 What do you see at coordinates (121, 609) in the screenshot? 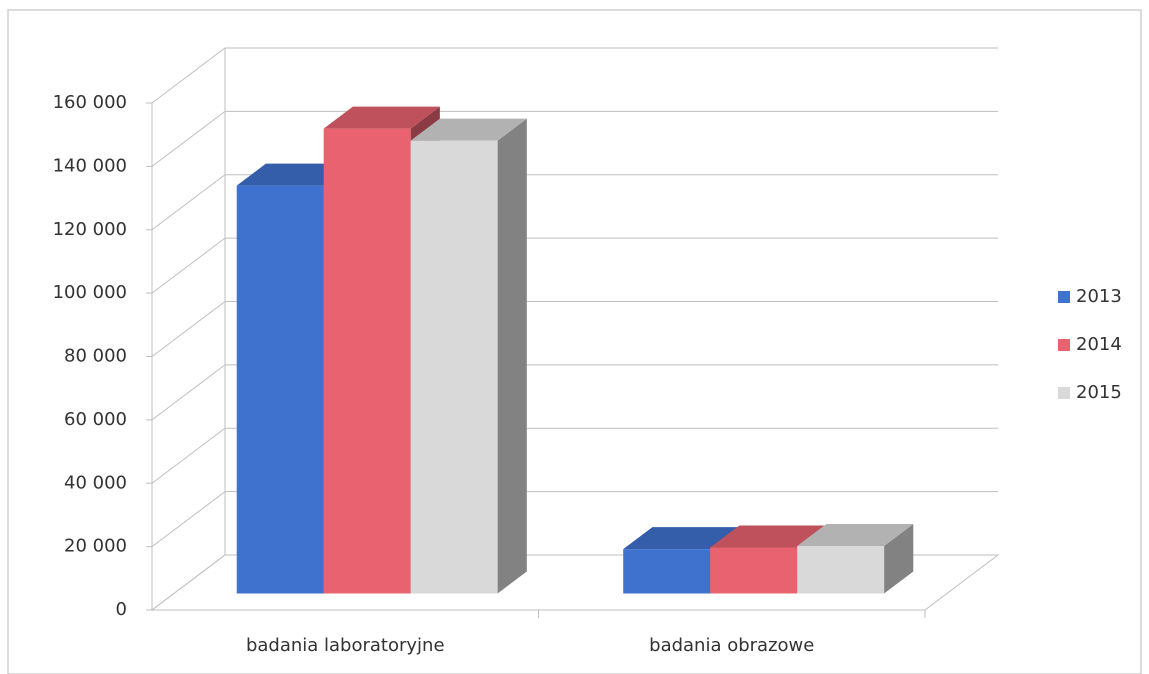
I see `y-tick-label: 0` at bounding box center [121, 609].